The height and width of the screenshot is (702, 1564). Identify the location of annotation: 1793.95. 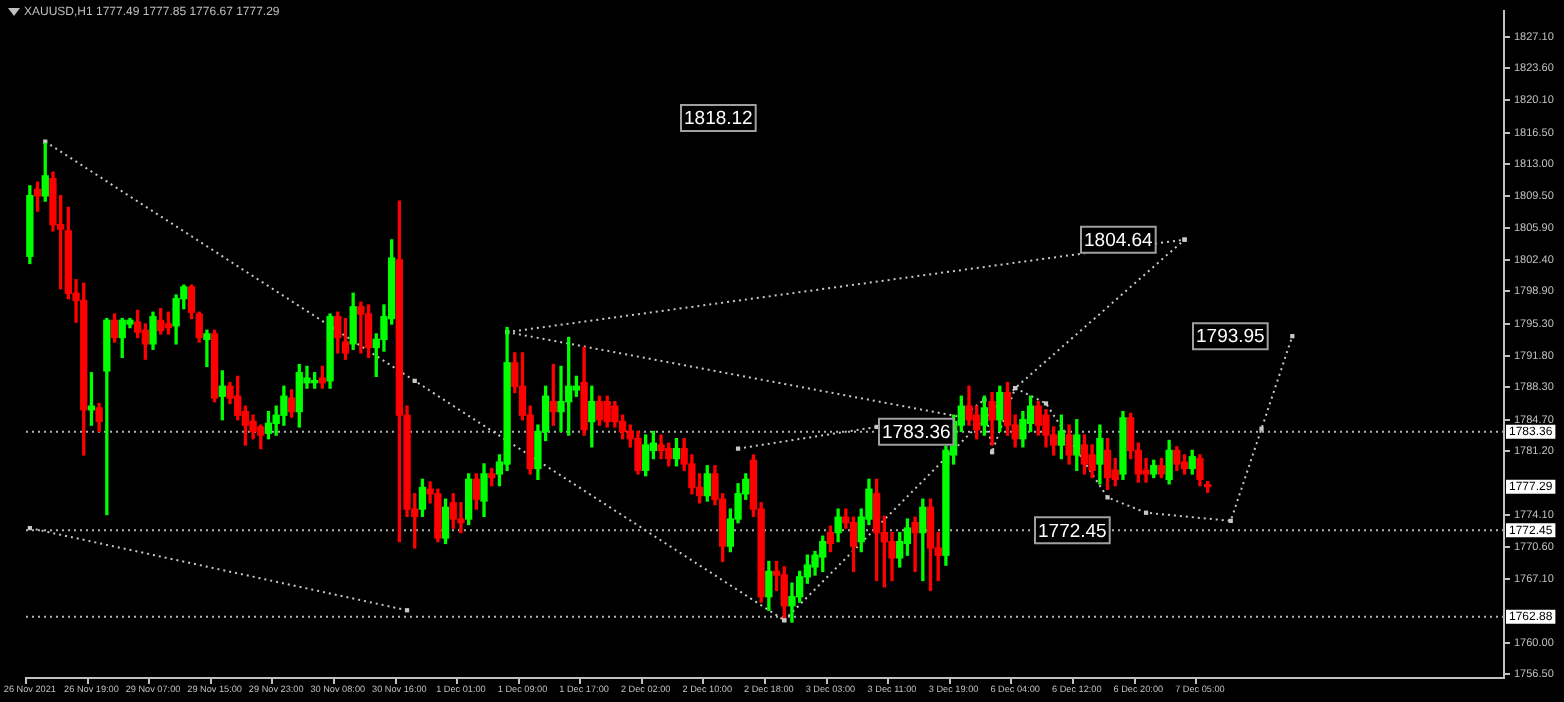
(1230, 337).